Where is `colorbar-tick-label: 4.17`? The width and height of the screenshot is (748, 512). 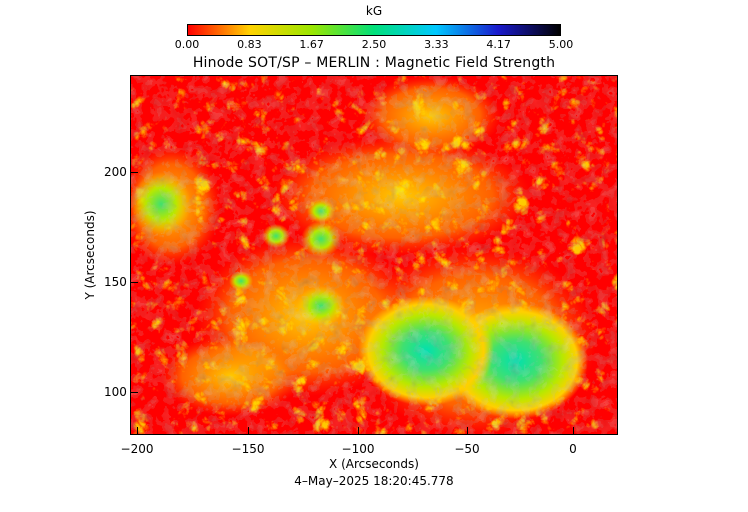 colorbar-tick-label: 4.17 is located at coordinates (498, 44).